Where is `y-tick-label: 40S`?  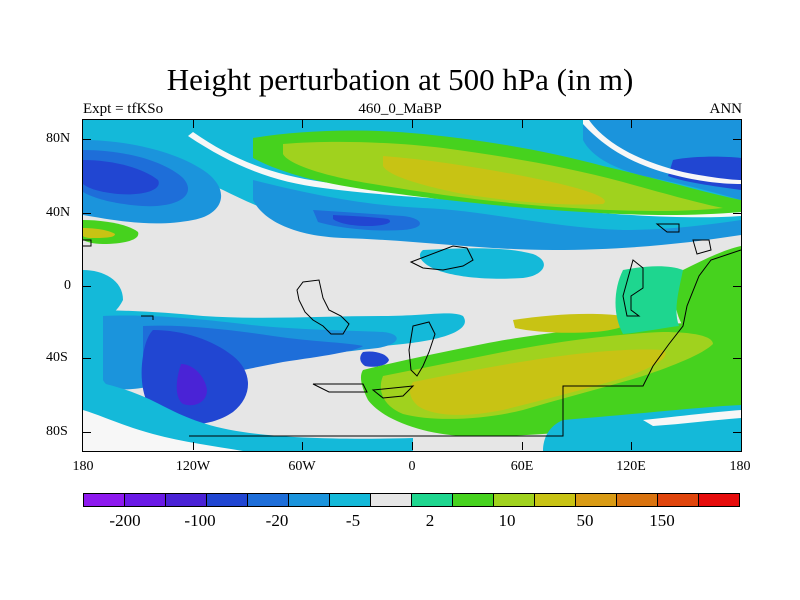
y-tick-label: 40S is located at coordinates (57, 357).